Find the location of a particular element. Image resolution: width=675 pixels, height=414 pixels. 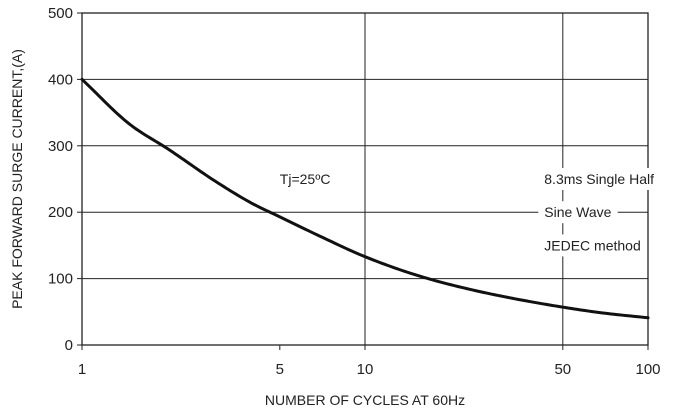

x-tick-label-1: 1 is located at coordinates (82, 369).